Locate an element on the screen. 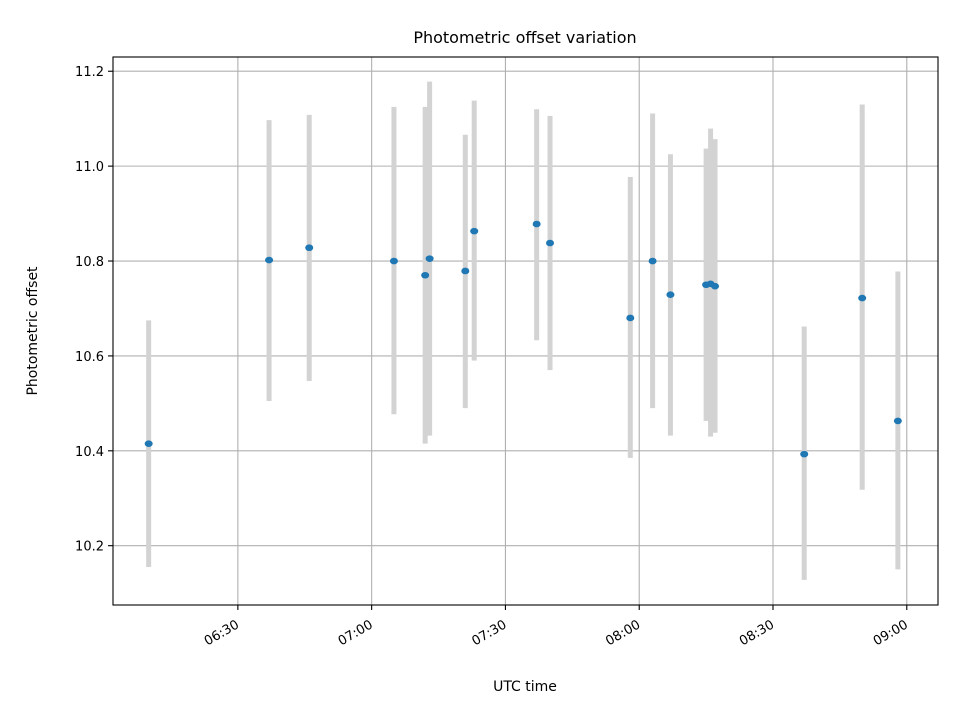  y-tick-label: 11.2 is located at coordinates (89, 72).